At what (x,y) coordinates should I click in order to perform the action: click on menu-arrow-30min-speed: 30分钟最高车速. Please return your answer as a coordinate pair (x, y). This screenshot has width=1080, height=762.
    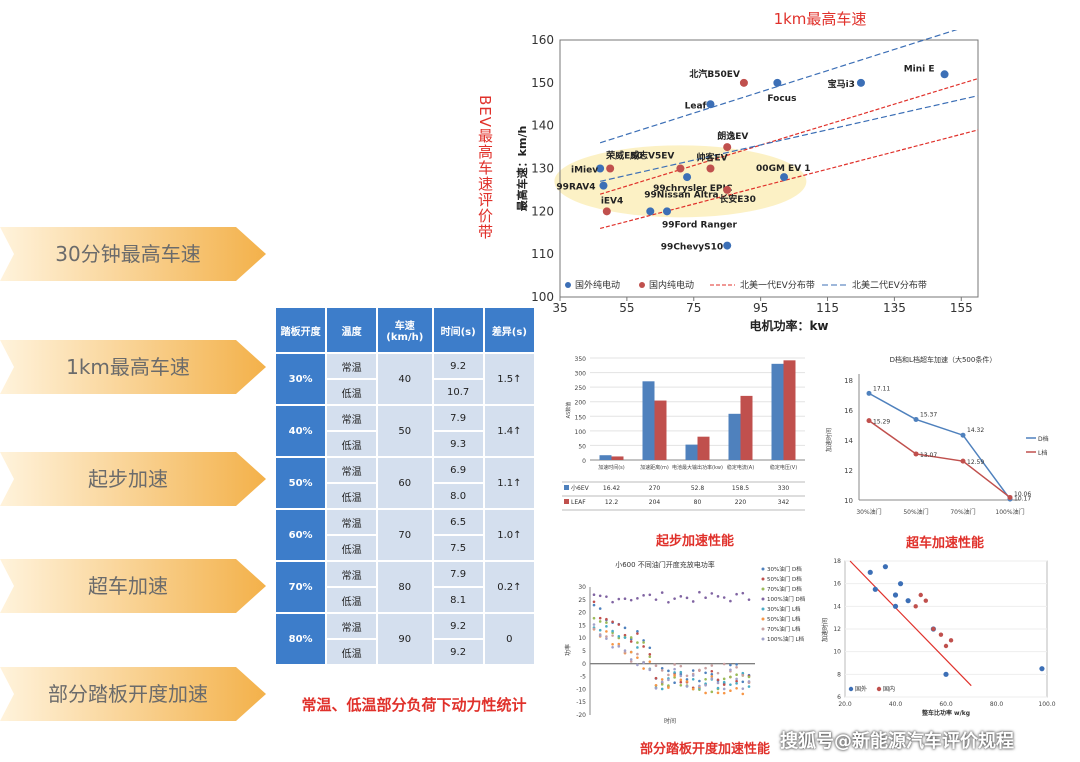
    Looking at the image, I should click on (134, 254).